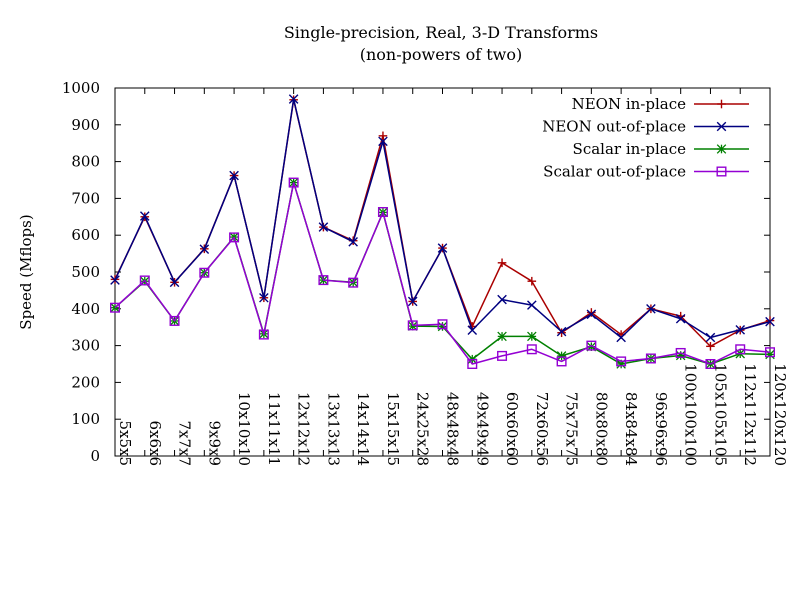  Describe the element at coordinates (630, 149) in the screenshot. I see `legend-label: Scalar in-place` at that location.